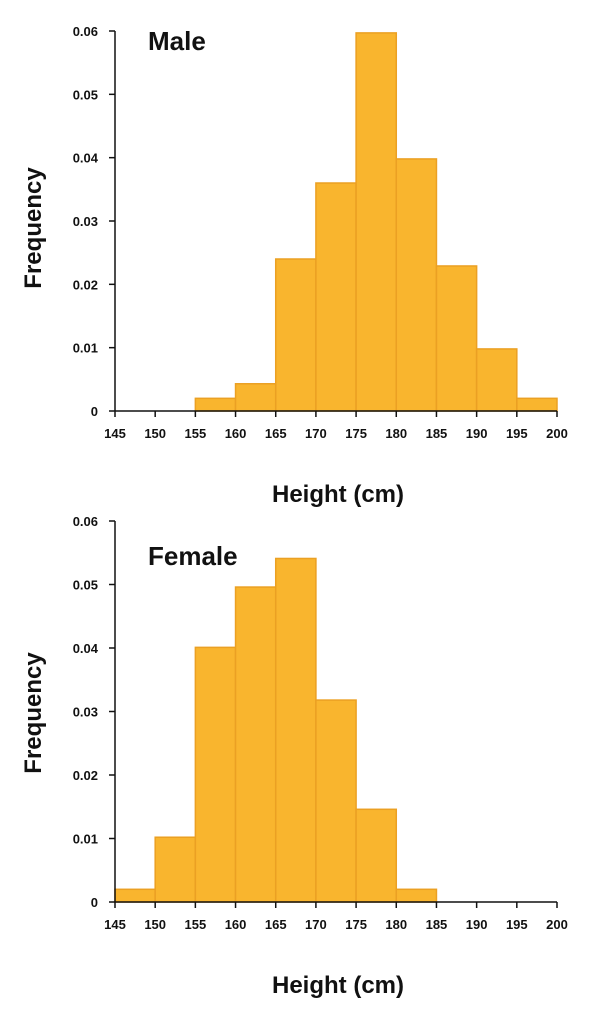 The height and width of the screenshot is (1014, 589). I want to click on female-x-tick-label-190: 190, so click(477, 924).